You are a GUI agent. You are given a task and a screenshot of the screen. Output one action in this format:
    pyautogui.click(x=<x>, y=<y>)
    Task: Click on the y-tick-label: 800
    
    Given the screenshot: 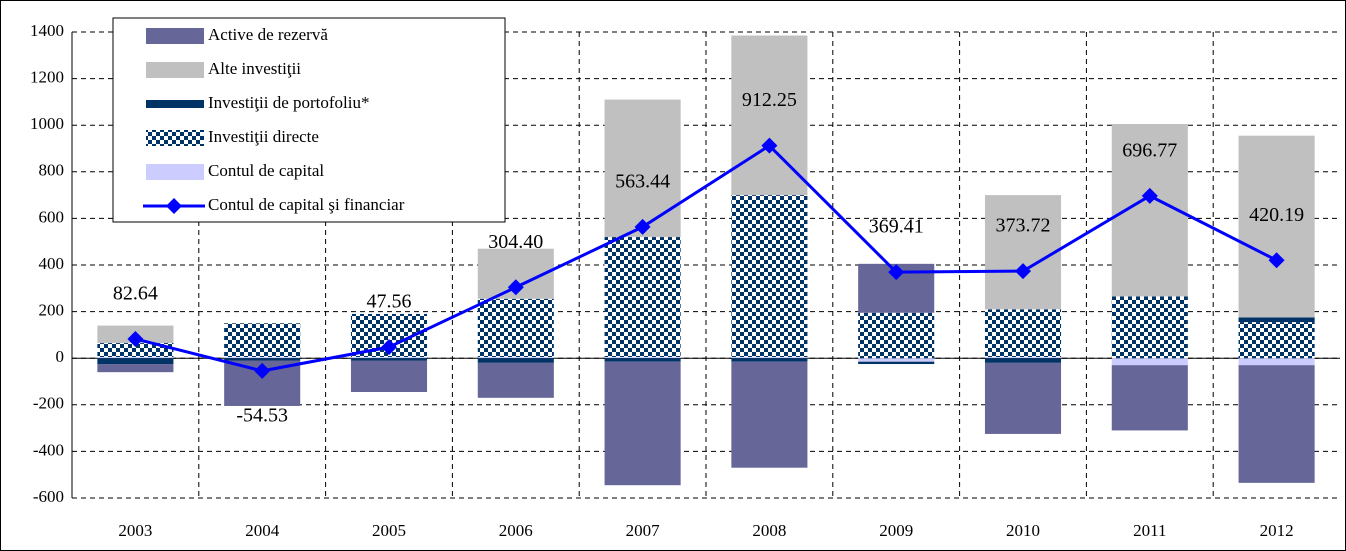 What is the action you would take?
    pyautogui.click(x=52, y=170)
    